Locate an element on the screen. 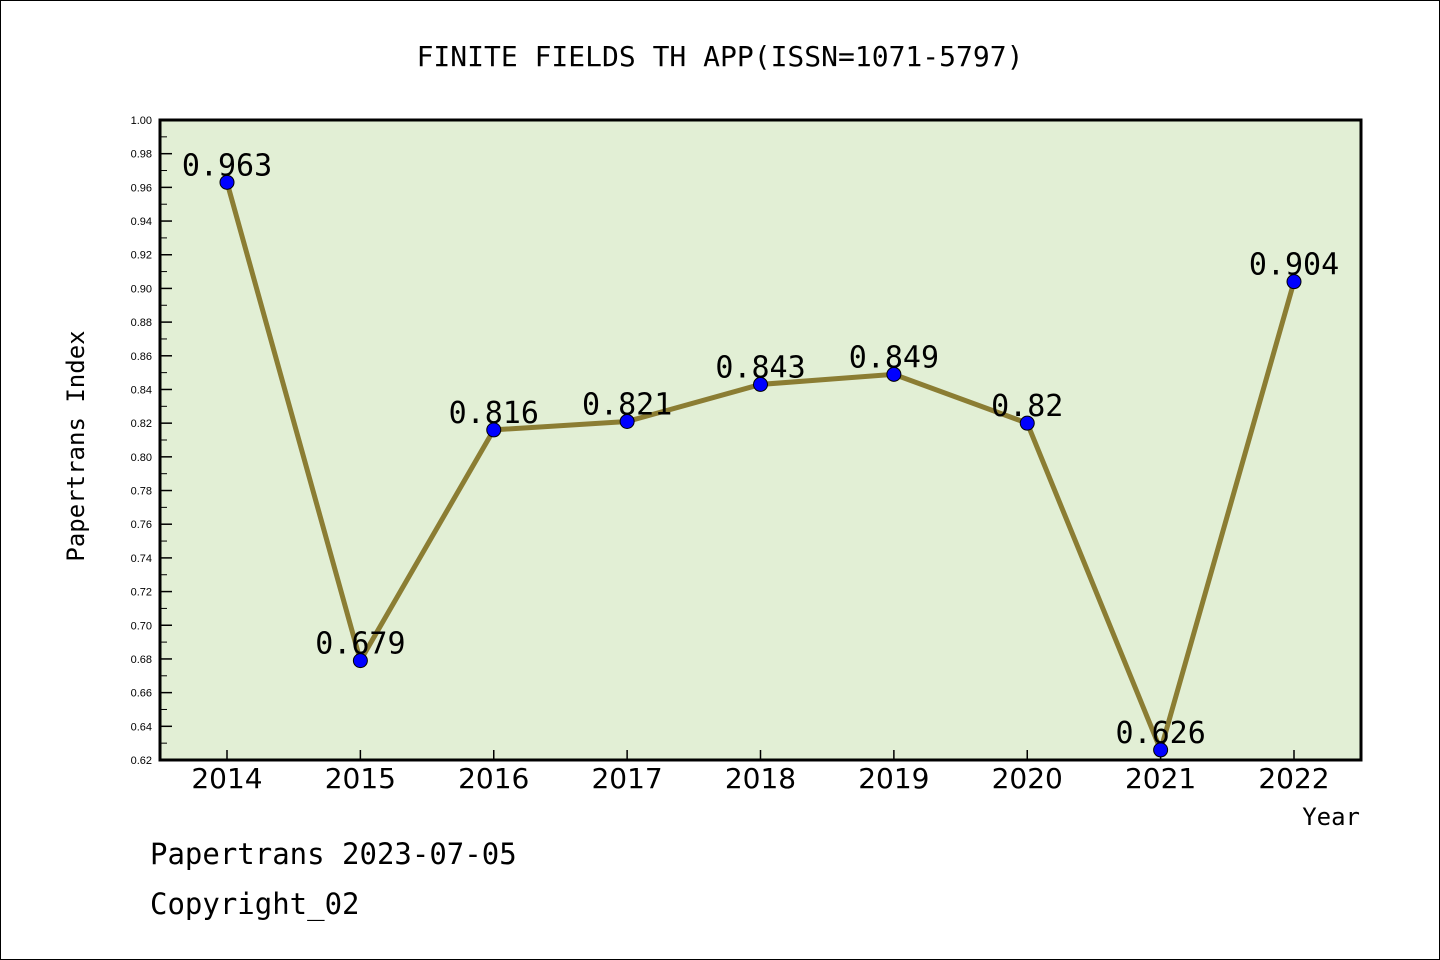 The height and width of the screenshot is (960, 1440). x-tick-label: 2020 is located at coordinates (1027, 778).